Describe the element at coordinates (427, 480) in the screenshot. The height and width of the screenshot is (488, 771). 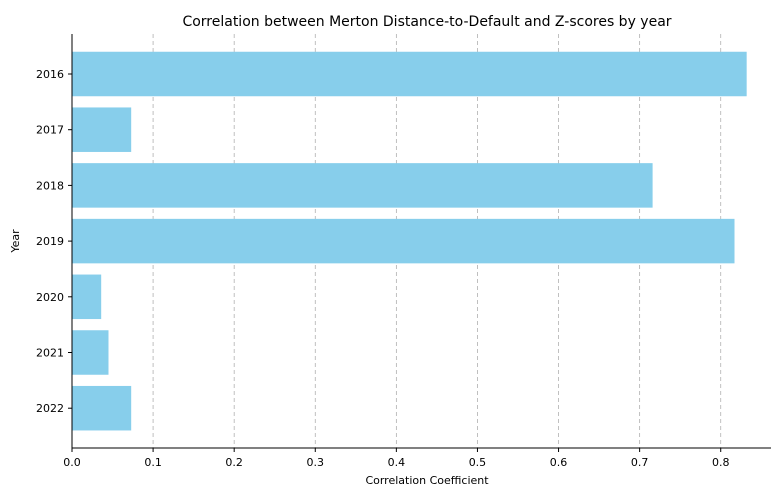
I see `x-axis-label: Correlation Coefficient` at that location.